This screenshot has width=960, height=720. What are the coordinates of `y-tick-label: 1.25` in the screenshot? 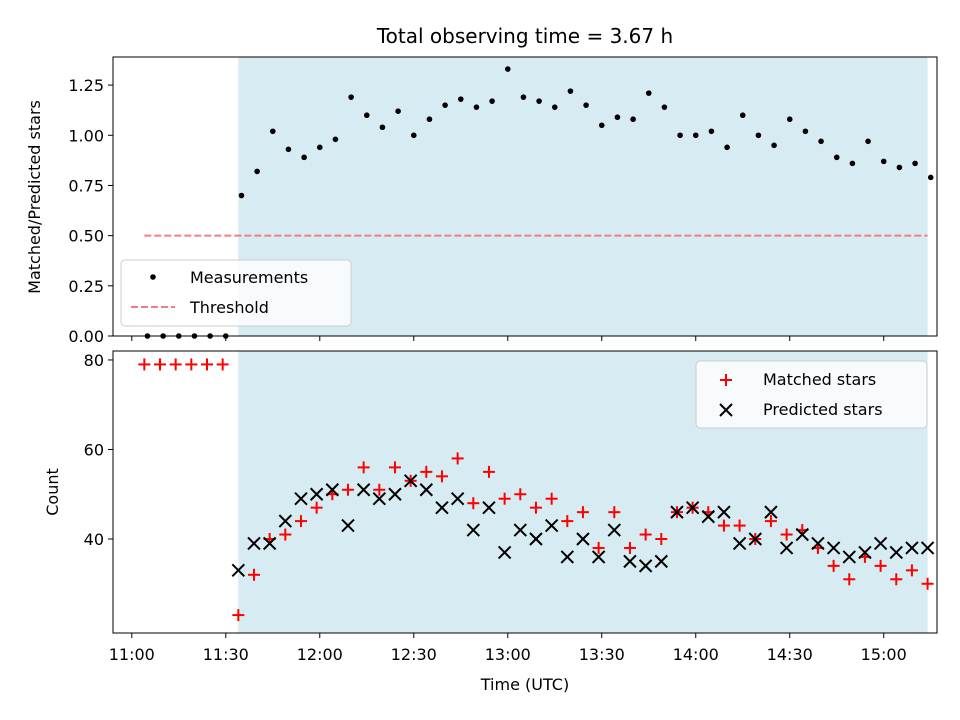 It's located at (86, 85).